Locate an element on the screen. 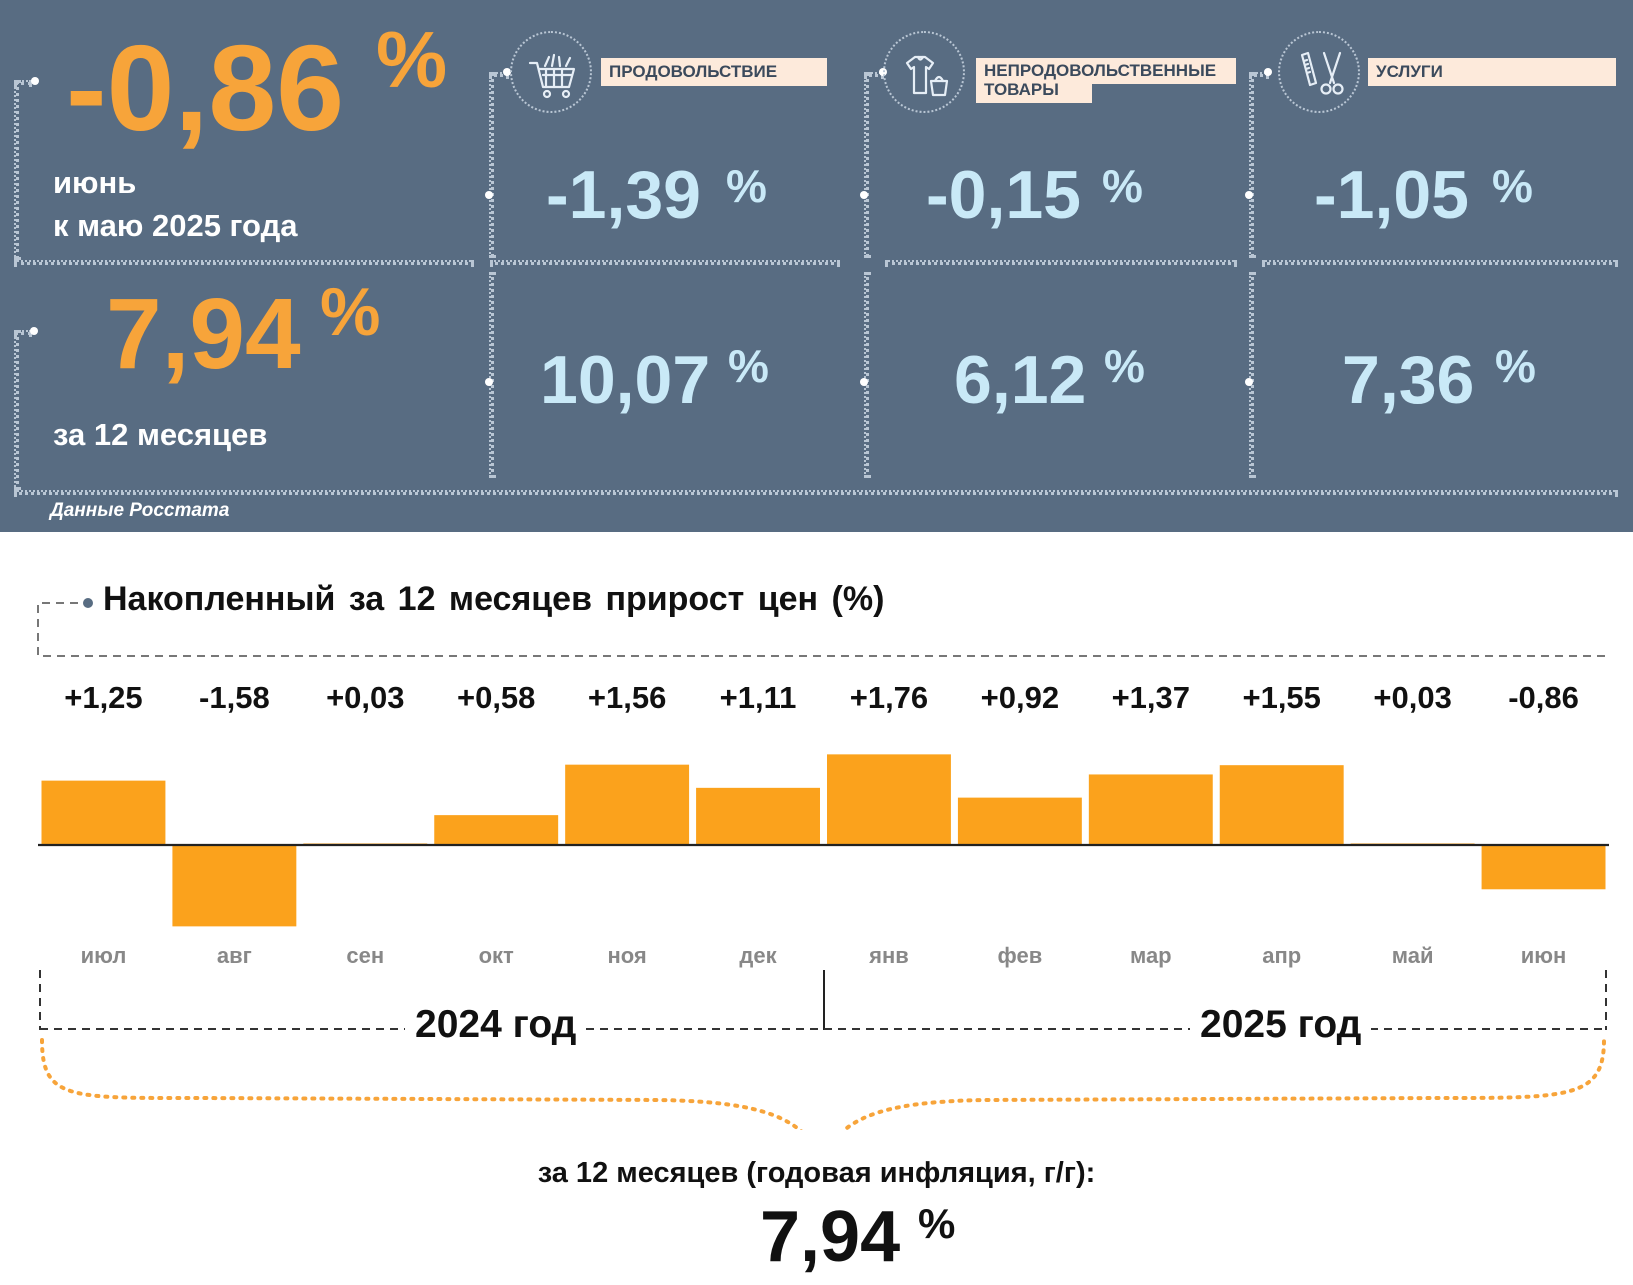 The height and width of the screenshot is (1285, 1633). data-label-июл: +1,25 is located at coordinates (103, 697).